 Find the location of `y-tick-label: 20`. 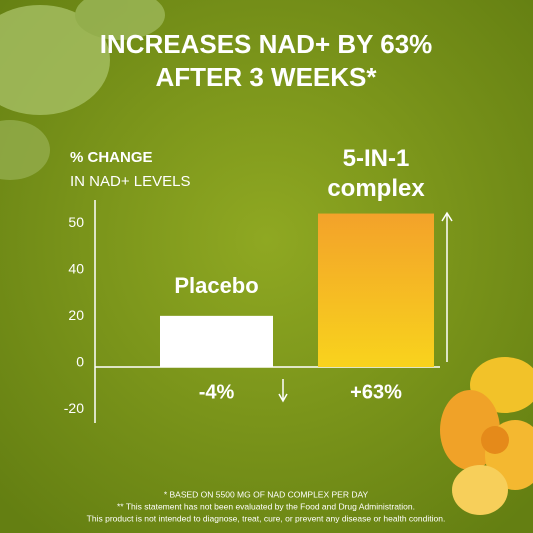

y-tick-label: 20 is located at coordinates (76, 315).